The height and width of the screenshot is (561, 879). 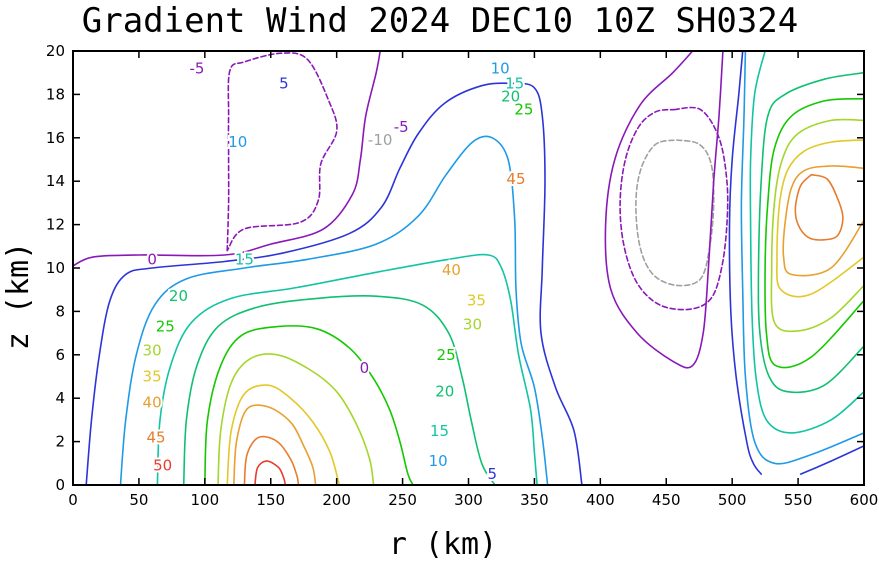 I want to click on y-tick-label: 10, so click(x=55, y=268).